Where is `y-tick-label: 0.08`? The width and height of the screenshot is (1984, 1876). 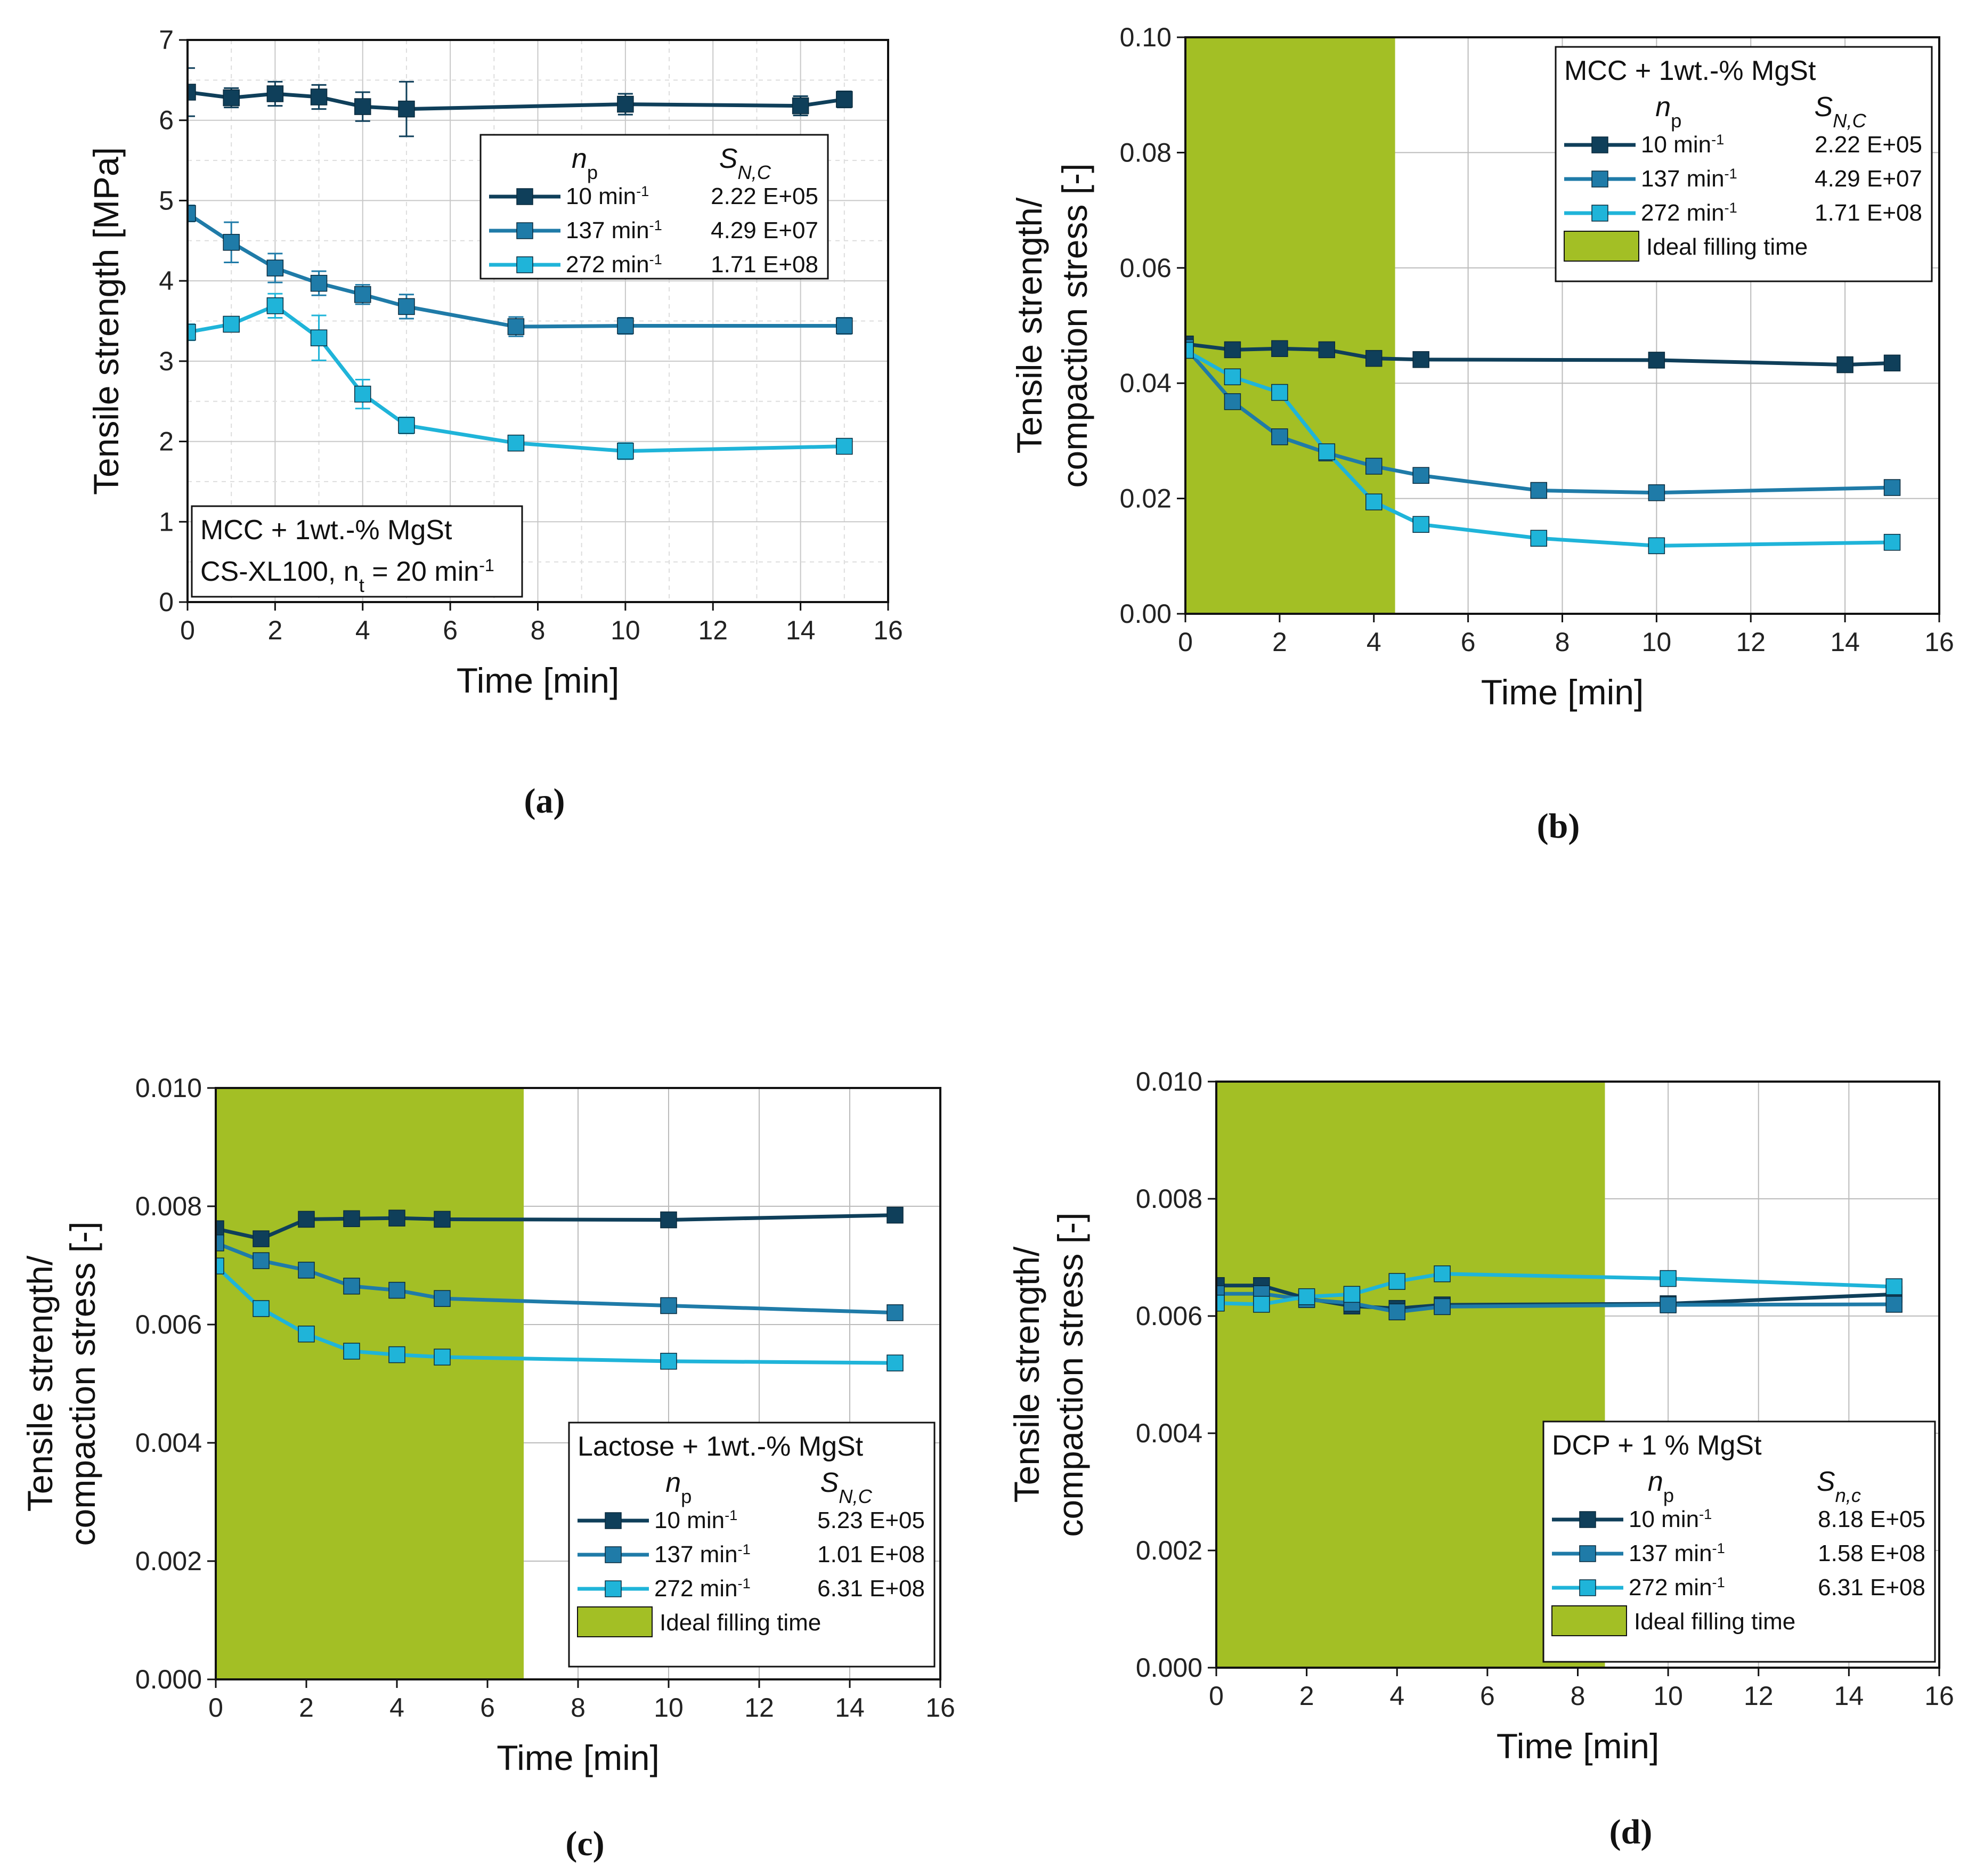 y-tick-label: 0.08 is located at coordinates (1146, 152).